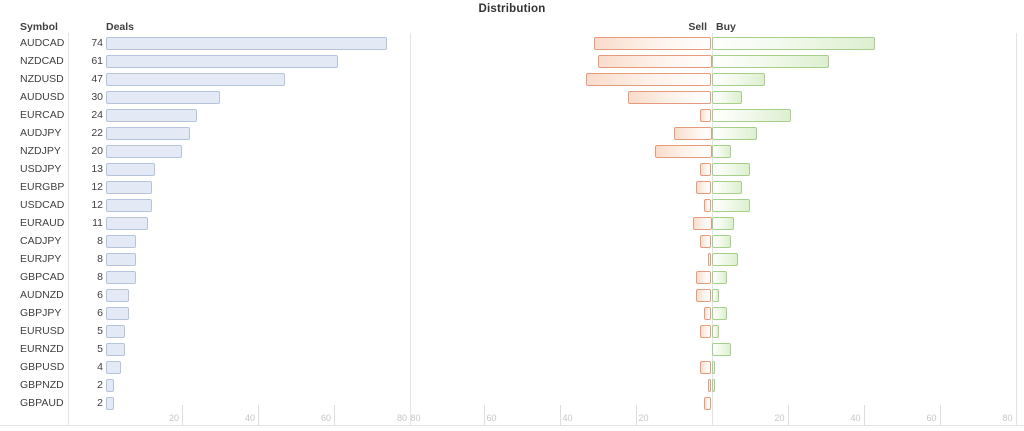  What do you see at coordinates (41, 169) in the screenshot?
I see `symbol-label: USDJPY` at bounding box center [41, 169].